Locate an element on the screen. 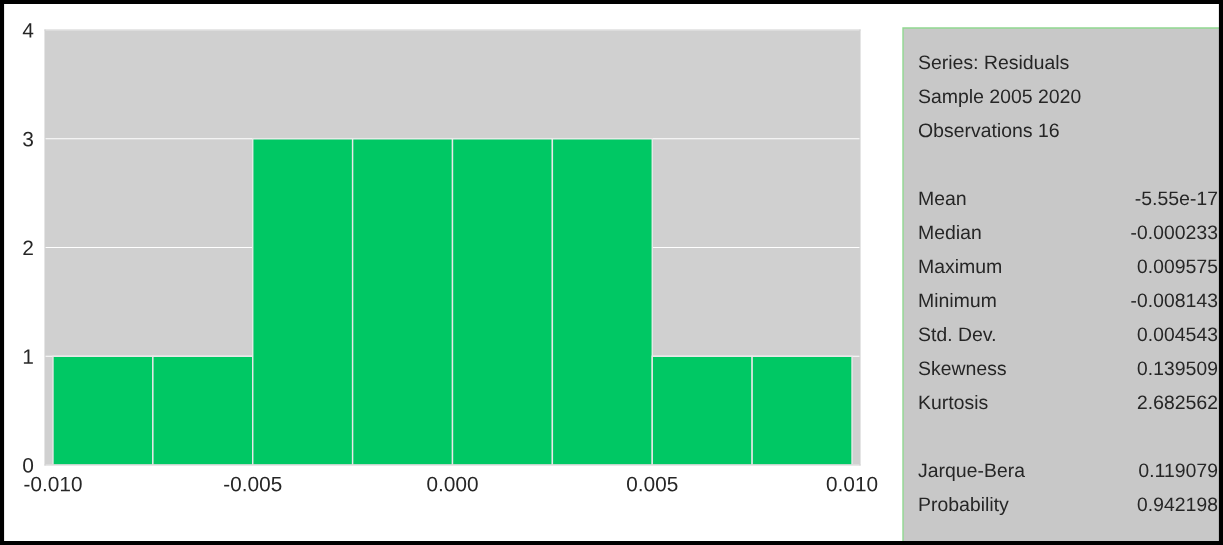 The width and height of the screenshot is (1223, 545). x-tick-label: -0.005 is located at coordinates (253, 484).